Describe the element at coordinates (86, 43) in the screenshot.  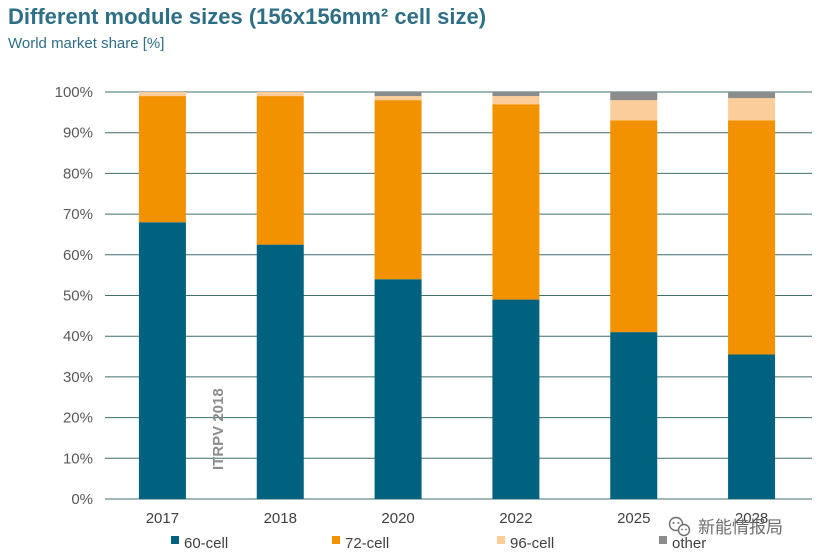
I see `chart-subtitle: World market share [%]` at that location.